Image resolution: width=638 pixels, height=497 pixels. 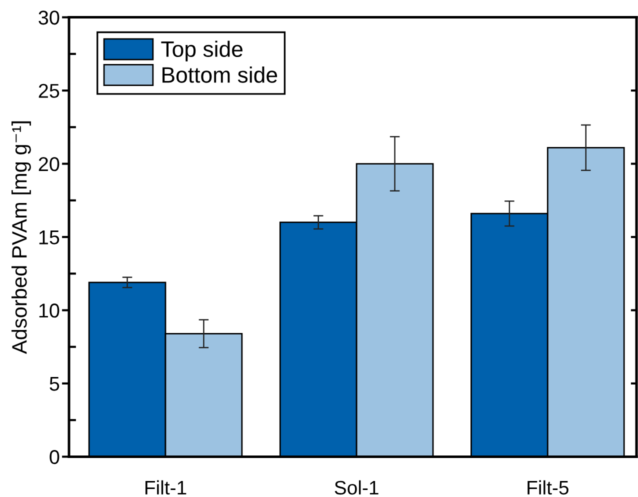 What do you see at coordinates (49, 237) in the screenshot?
I see `y-tick-label: 15` at bounding box center [49, 237].